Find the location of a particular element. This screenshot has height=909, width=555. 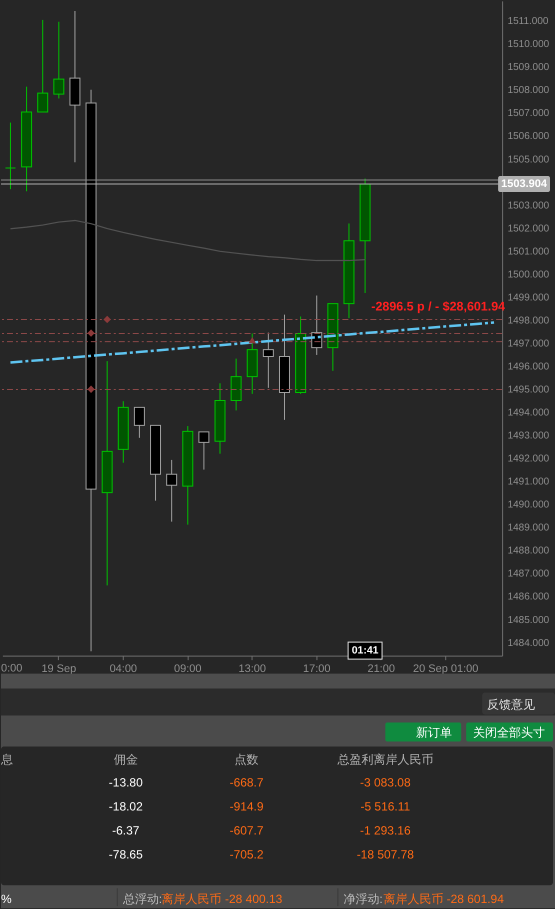

y-tick-label: 1507.000 is located at coordinates (529, 114).